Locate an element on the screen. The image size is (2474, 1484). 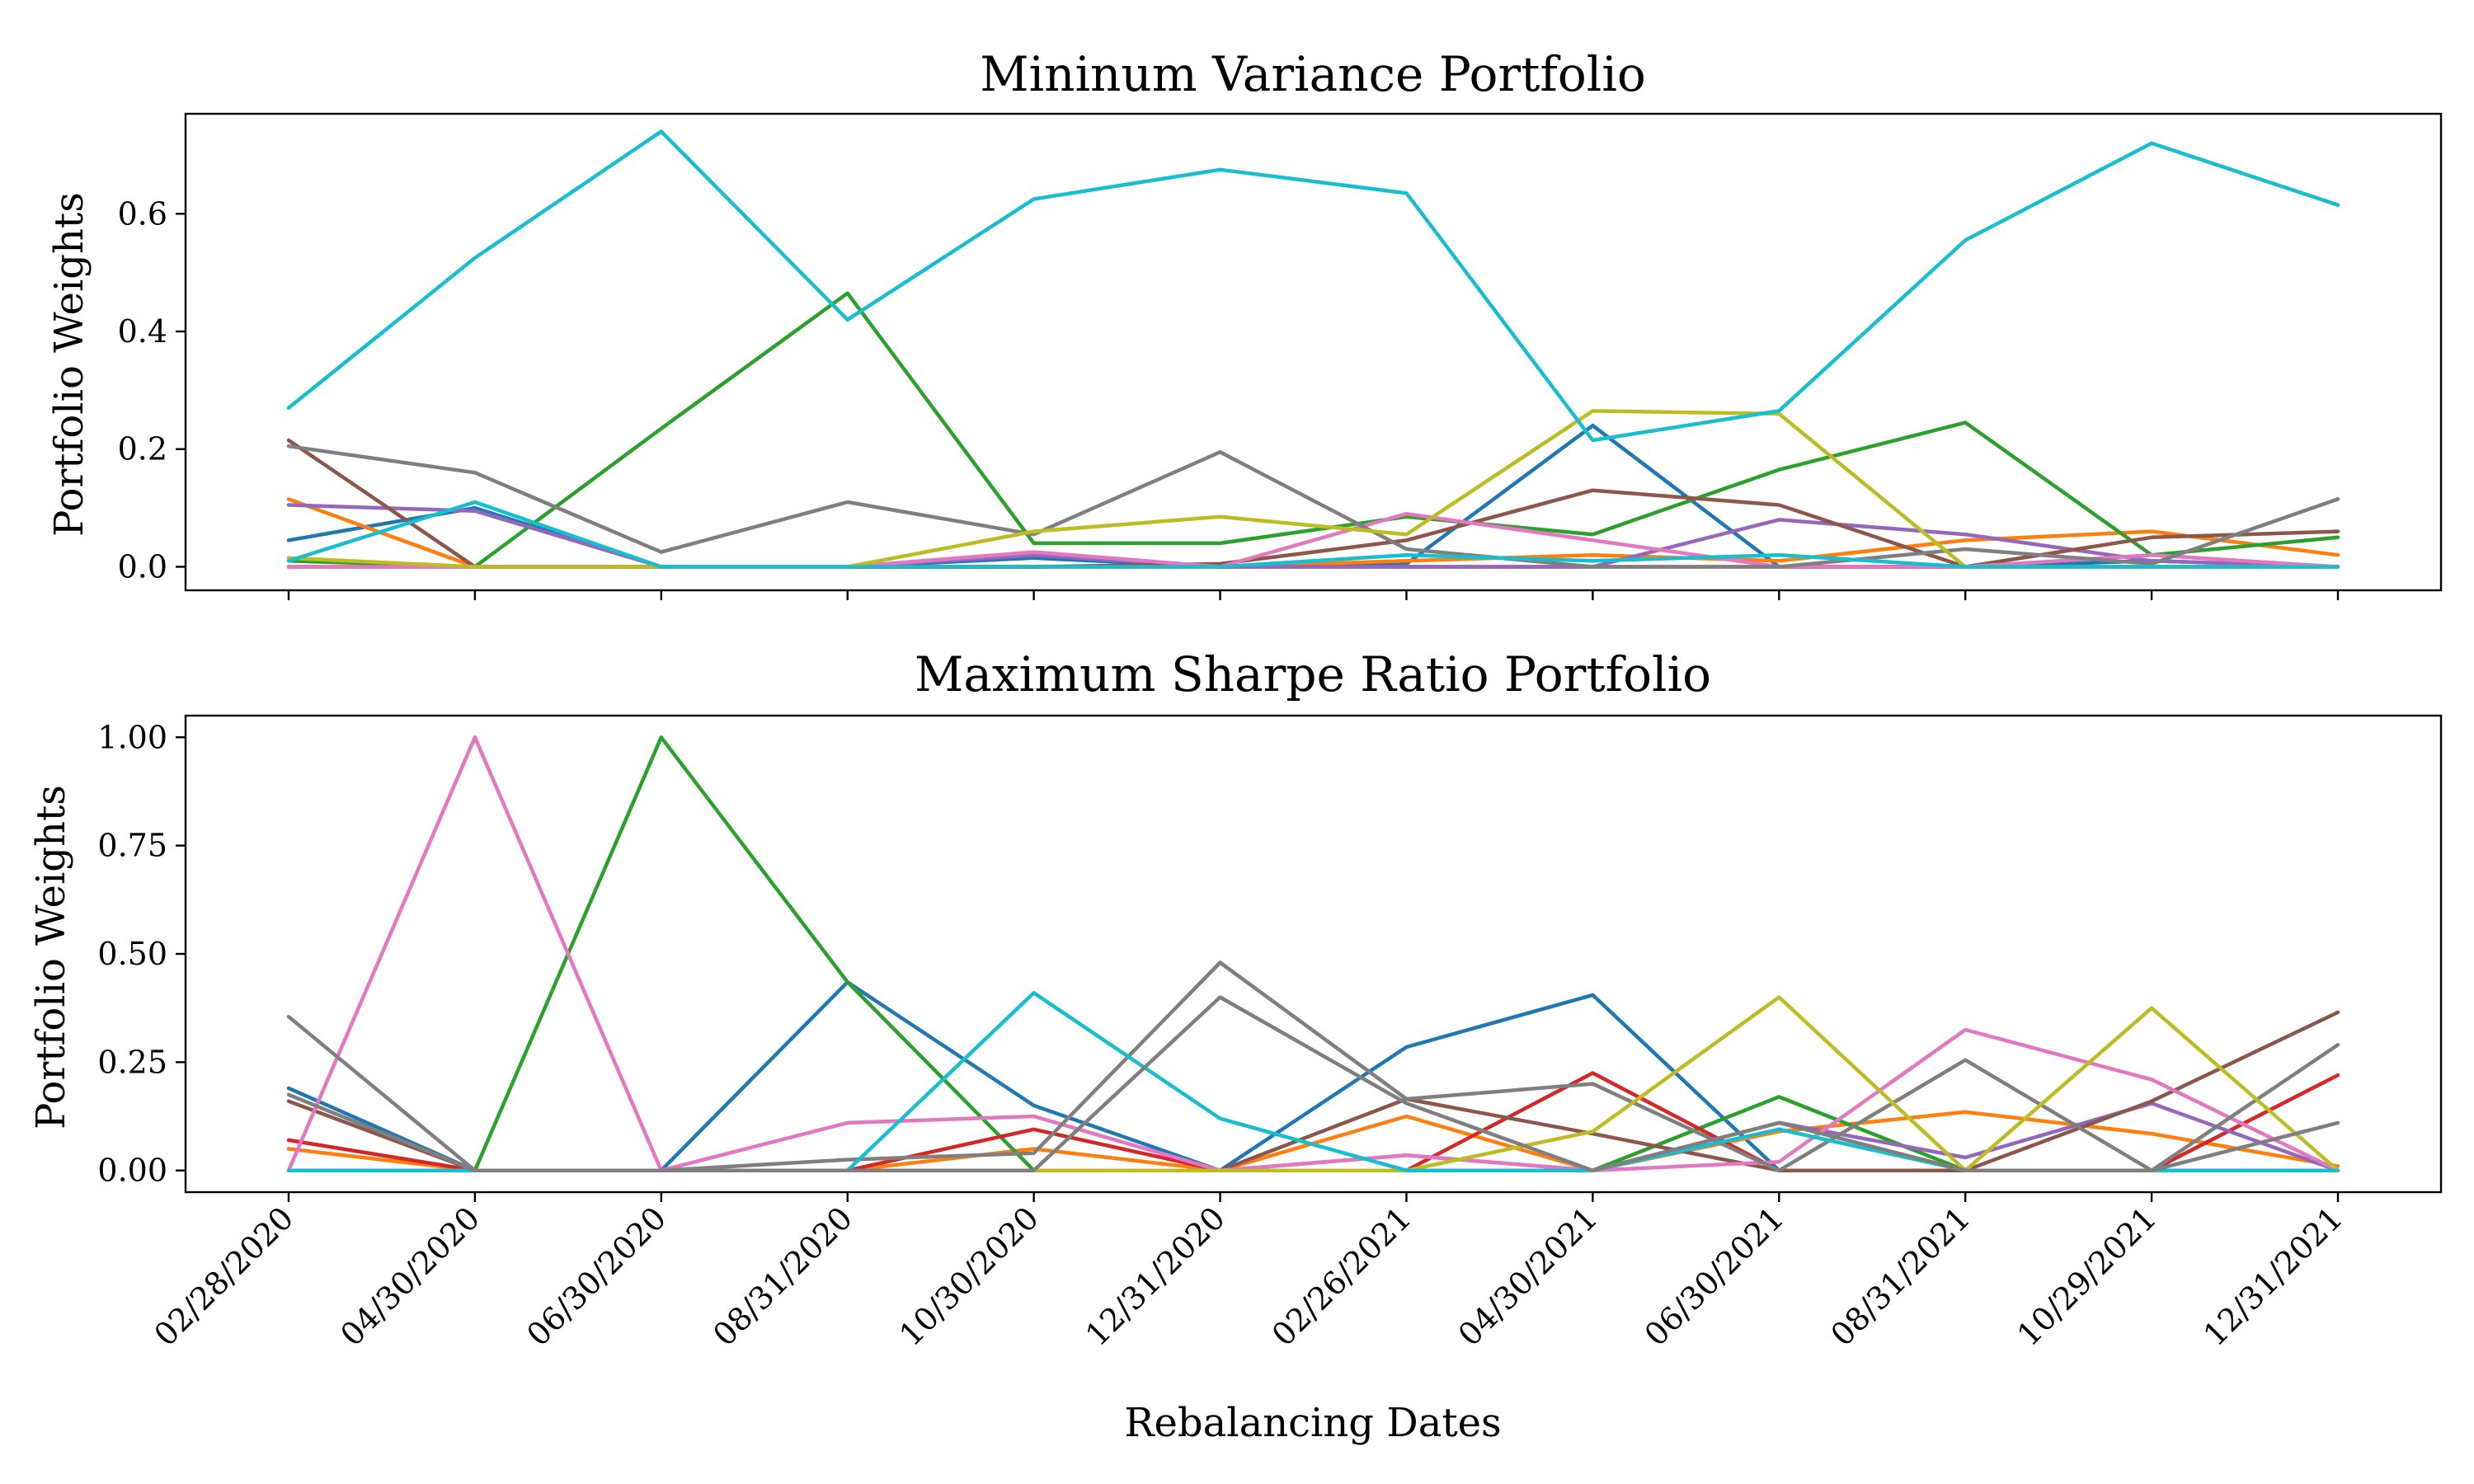
min-variance-y-tick-label: 0.0 is located at coordinates (142, 566).